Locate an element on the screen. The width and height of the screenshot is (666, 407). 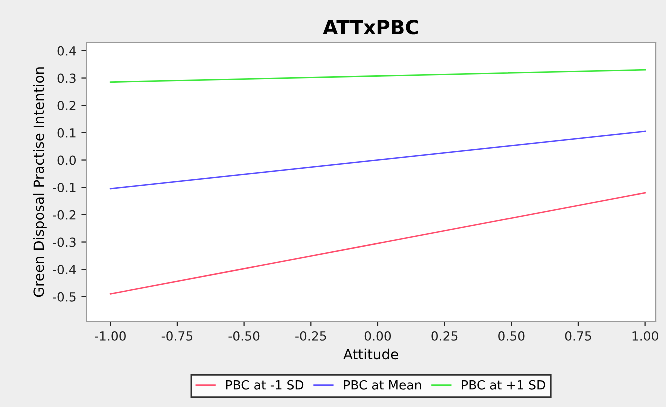
x-tick-label: 0.25 is located at coordinates (445, 336).